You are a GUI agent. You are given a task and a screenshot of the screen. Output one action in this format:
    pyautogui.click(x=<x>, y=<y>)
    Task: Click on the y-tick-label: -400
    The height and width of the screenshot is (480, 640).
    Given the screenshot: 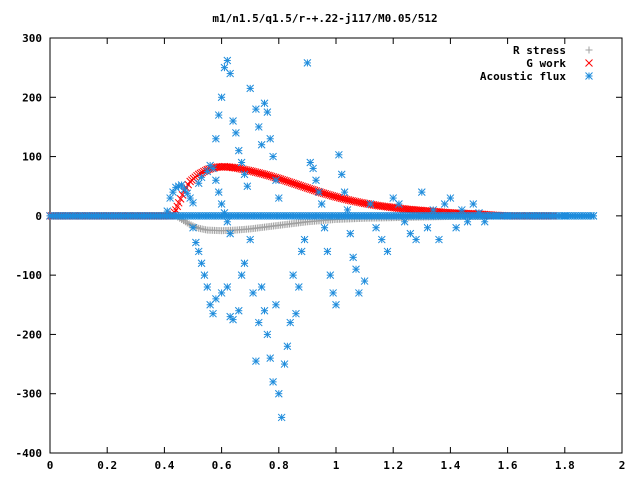 What is the action you would take?
    pyautogui.click(x=29, y=453)
    